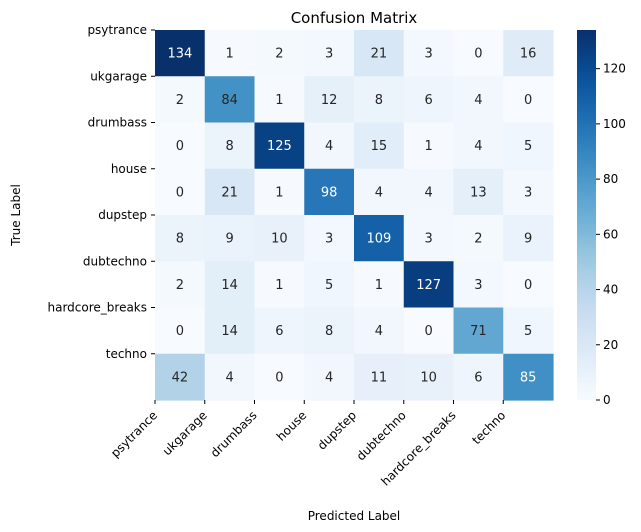 Image resolution: width=641 pixels, height=532 pixels. What do you see at coordinates (229, 239) in the screenshot?
I see `cell-value-label: 9` at bounding box center [229, 239].